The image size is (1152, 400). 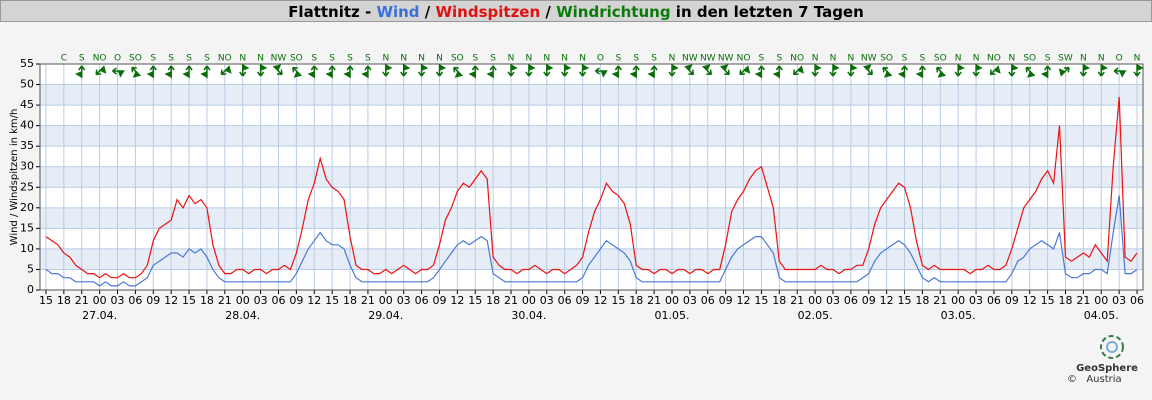 What do you see at coordinates (815, 315) in the screenshot?
I see `date-label: 02.05.` at bounding box center [815, 315].